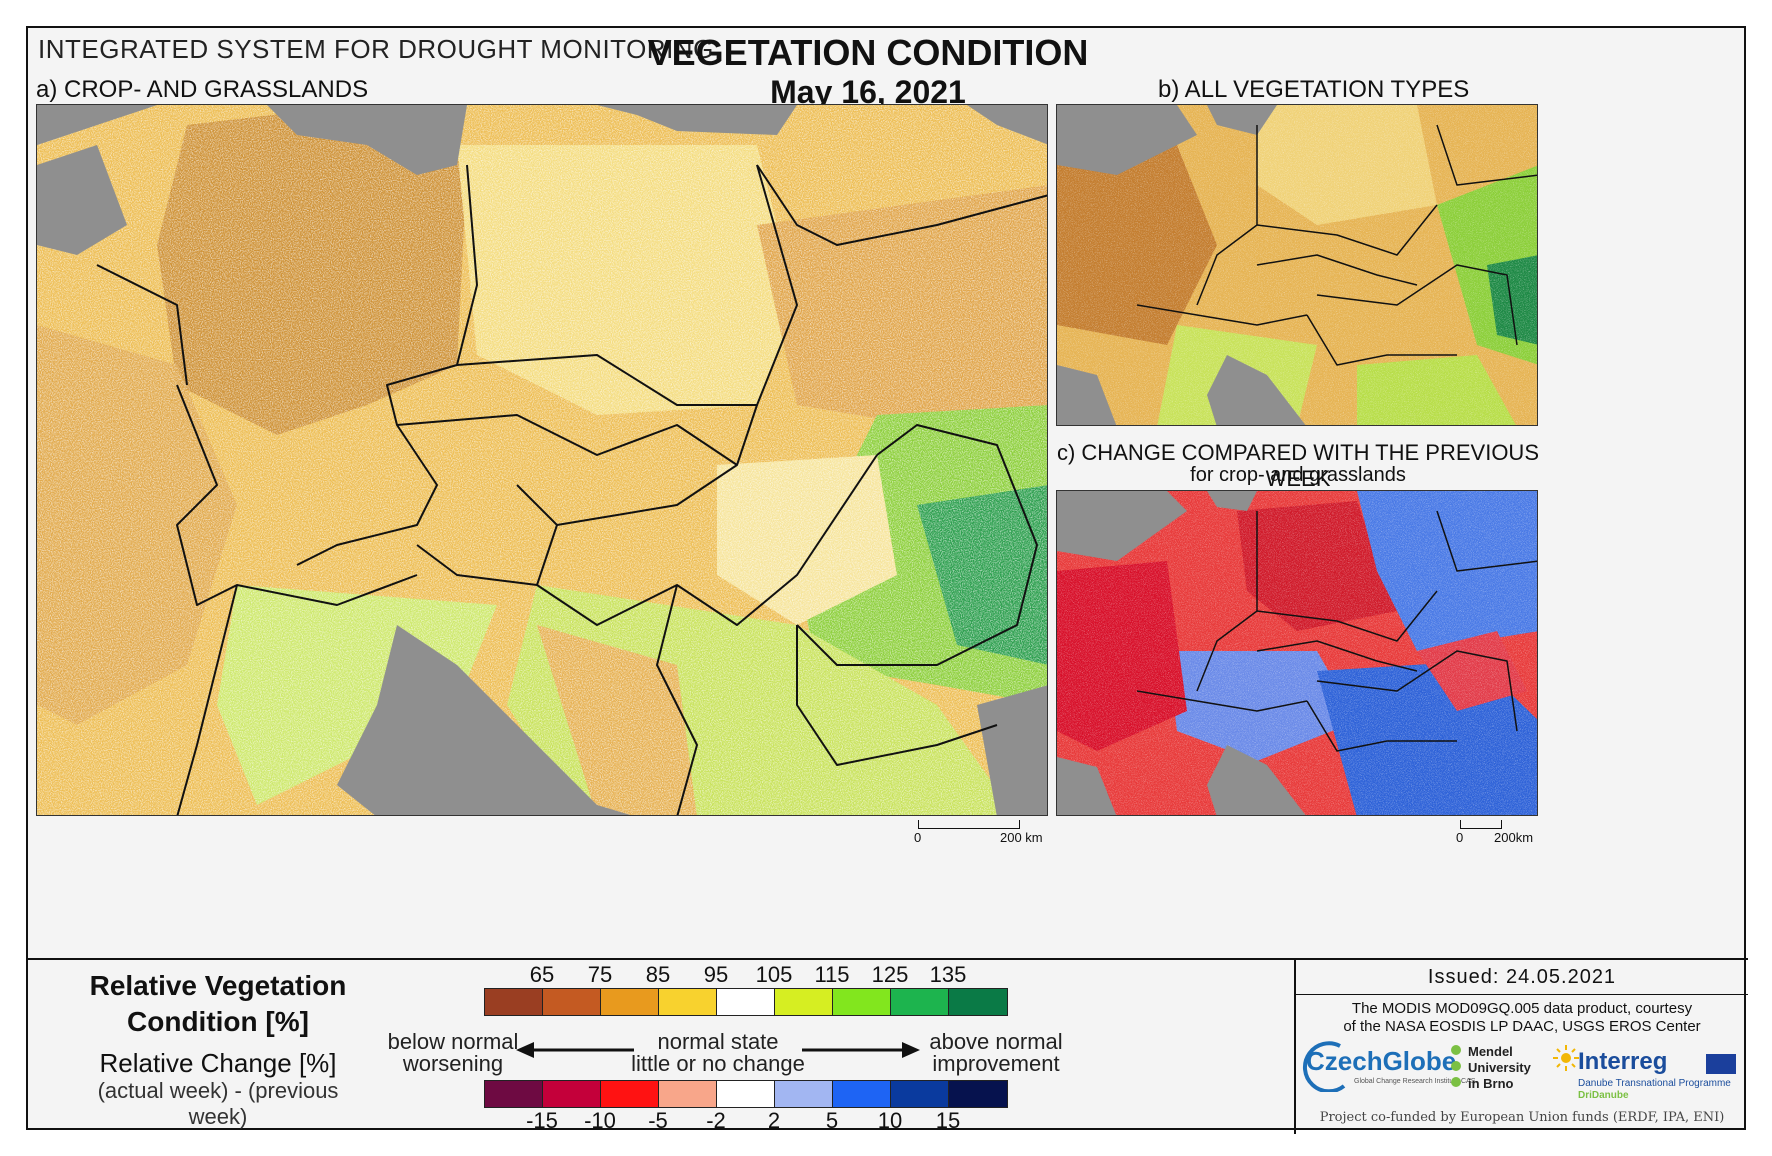 The height and width of the screenshot is (1156, 1772). I want to click on arrow-right-icon, so click(861, 1050).